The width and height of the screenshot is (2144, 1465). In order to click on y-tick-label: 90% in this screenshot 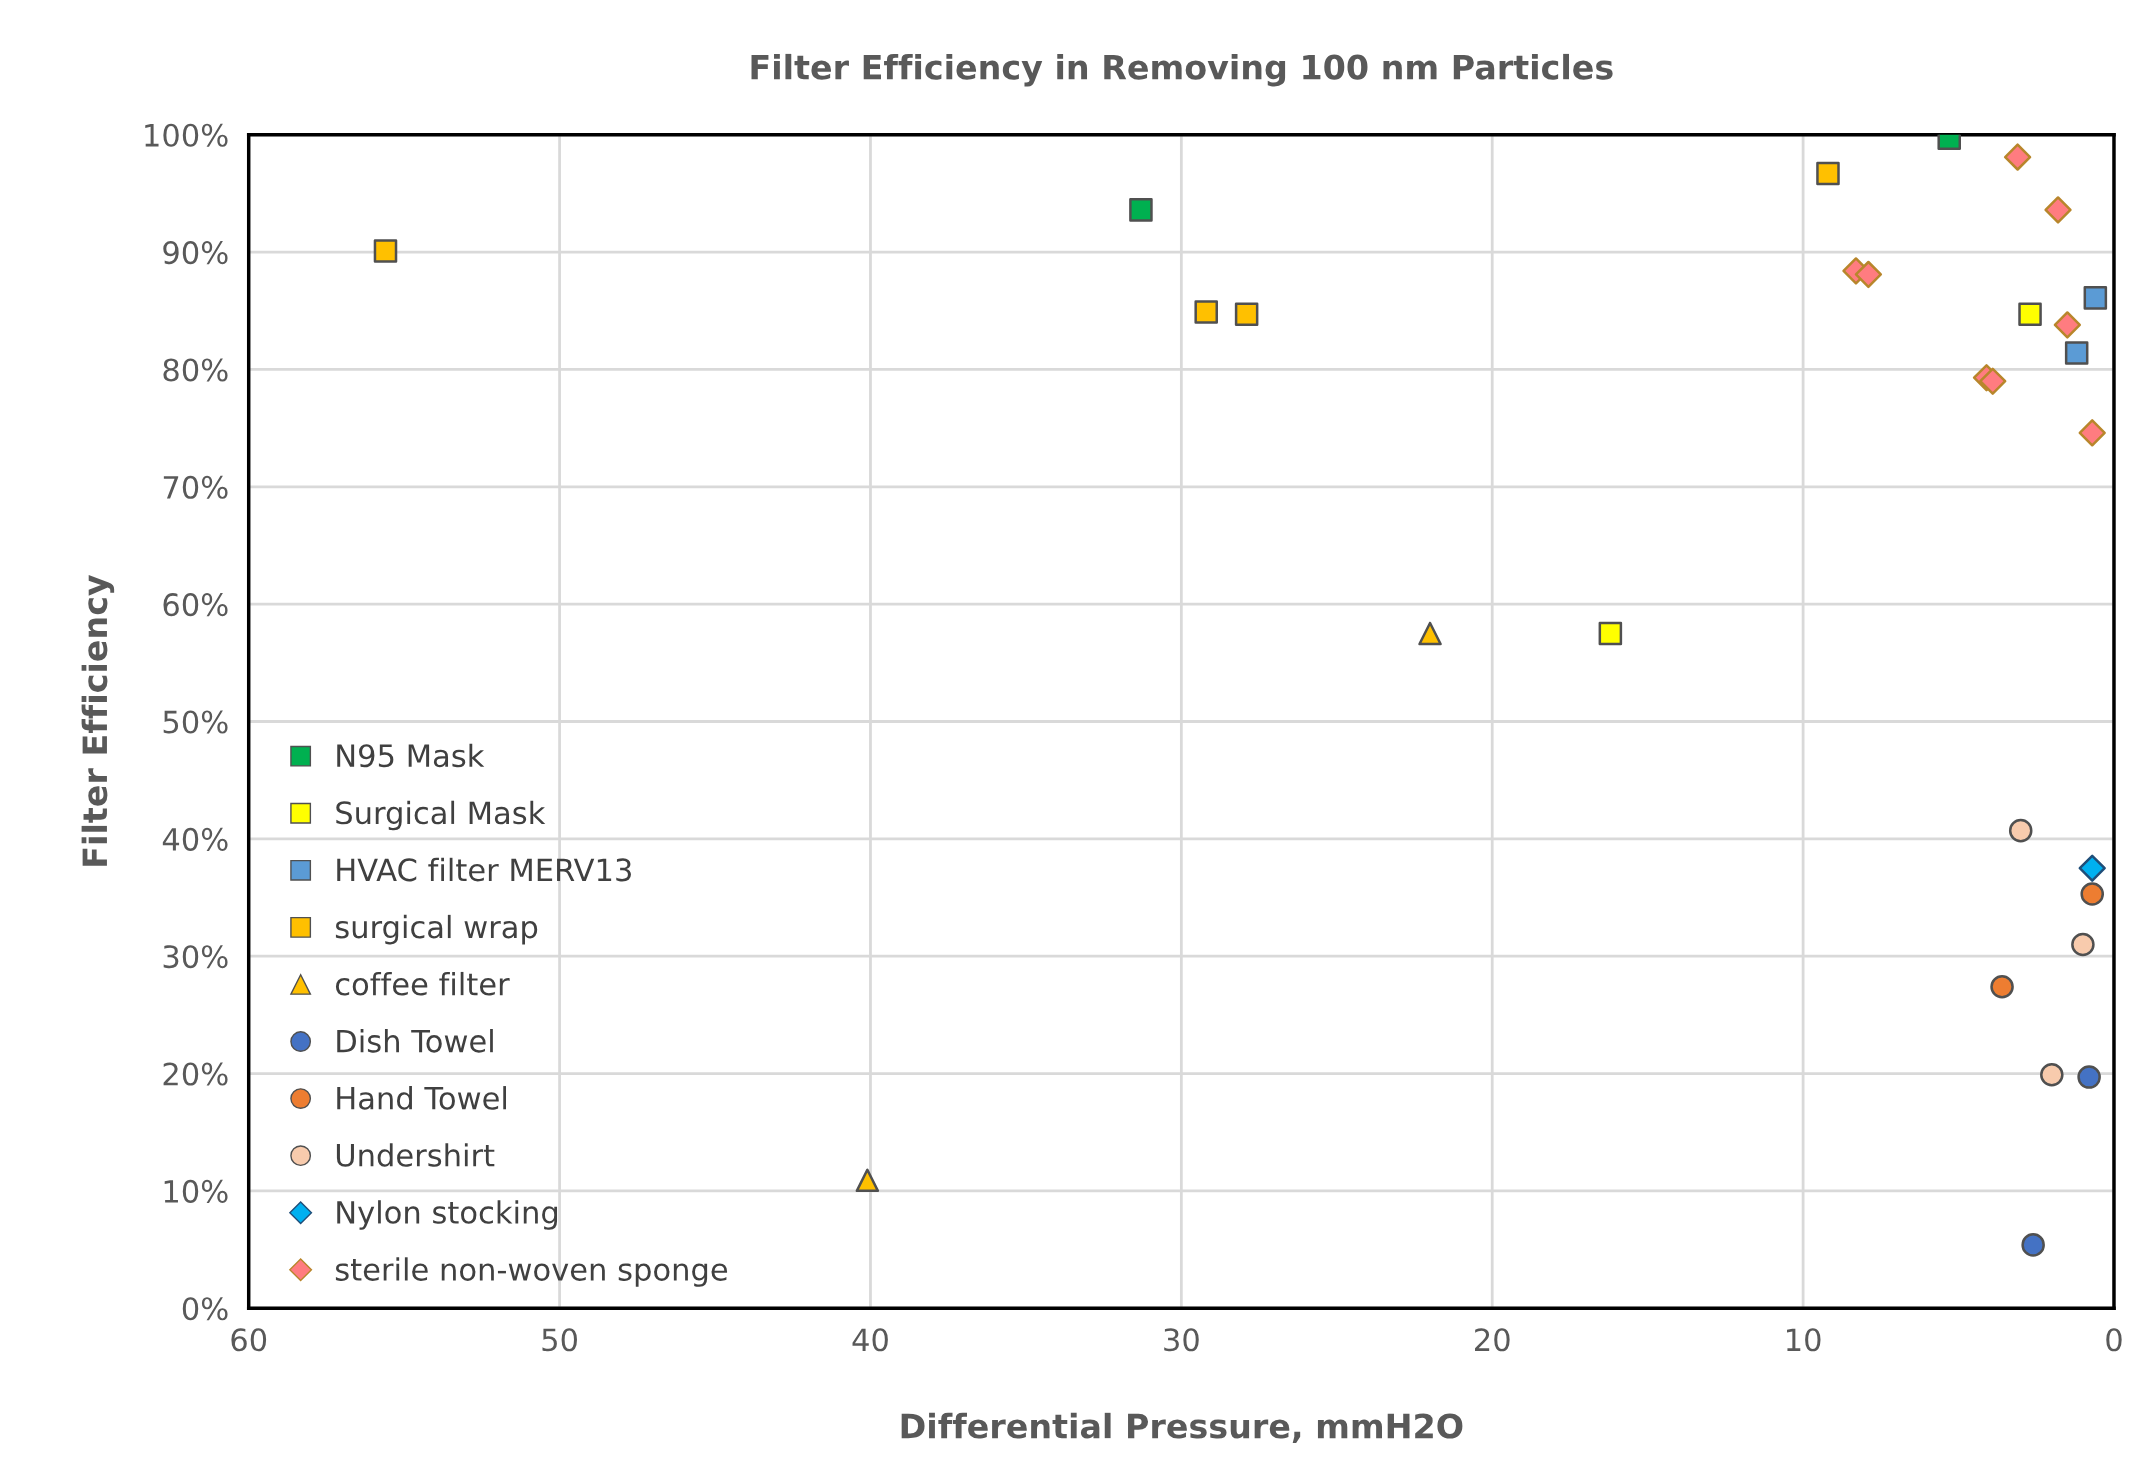, I will do `click(195, 253)`.